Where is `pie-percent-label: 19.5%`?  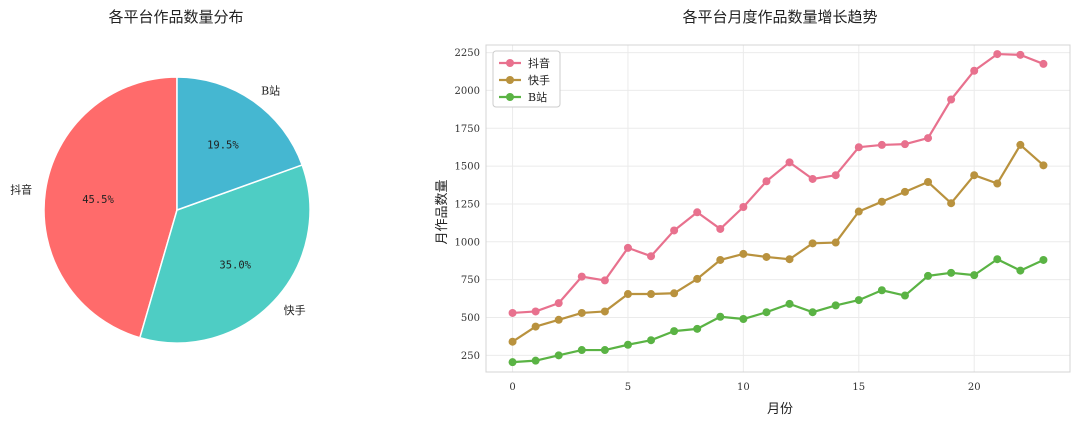 pie-percent-label: 19.5% is located at coordinates (223, 146).